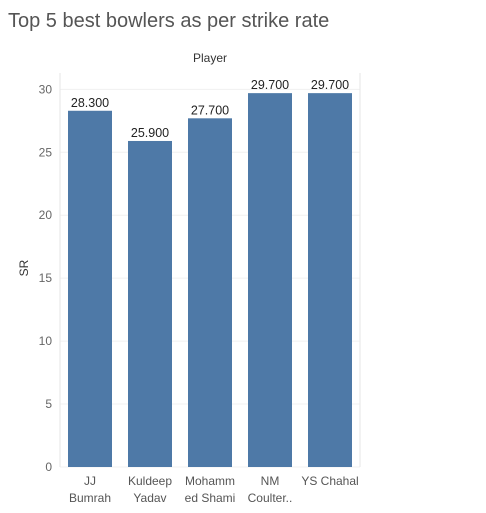 This screenshot has height=513, width=486. I want to click on x-tick-label: YS Chahal, so click(329, 481).